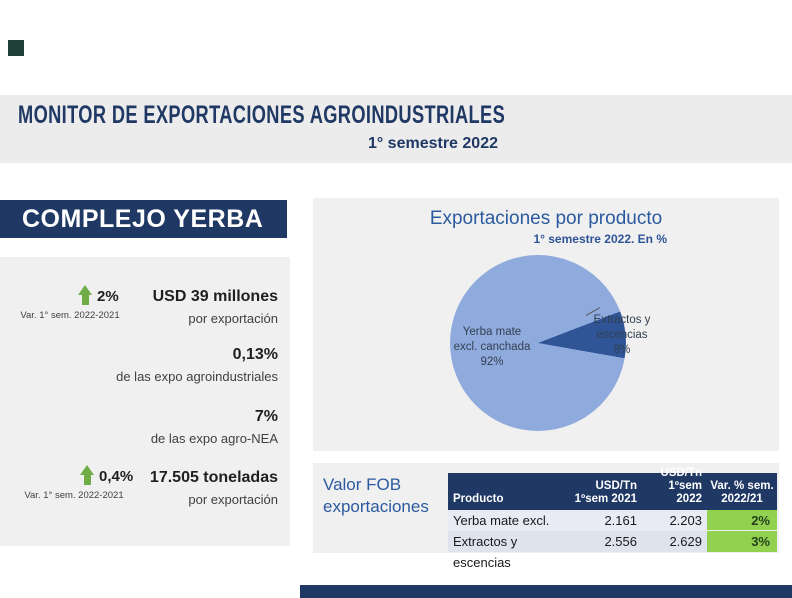 The width and height of the screenshot is (792, 598). What do you see at coordinates (432, 143) in the screenshot?
I see `header-period: 1° semestre 2022` at bounding box center [432, 143].